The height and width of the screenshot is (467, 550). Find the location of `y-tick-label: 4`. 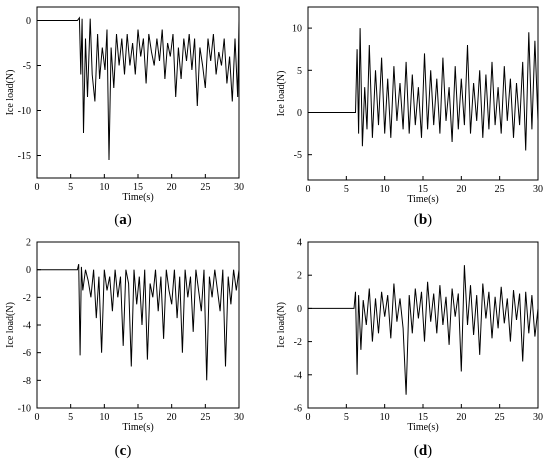

y-tick-label: 4 is located at coordinates (299, 243).